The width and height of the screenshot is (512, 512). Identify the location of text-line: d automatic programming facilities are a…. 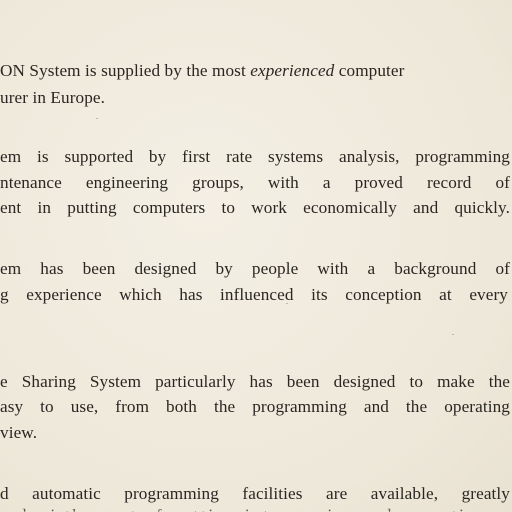
(255, 494).